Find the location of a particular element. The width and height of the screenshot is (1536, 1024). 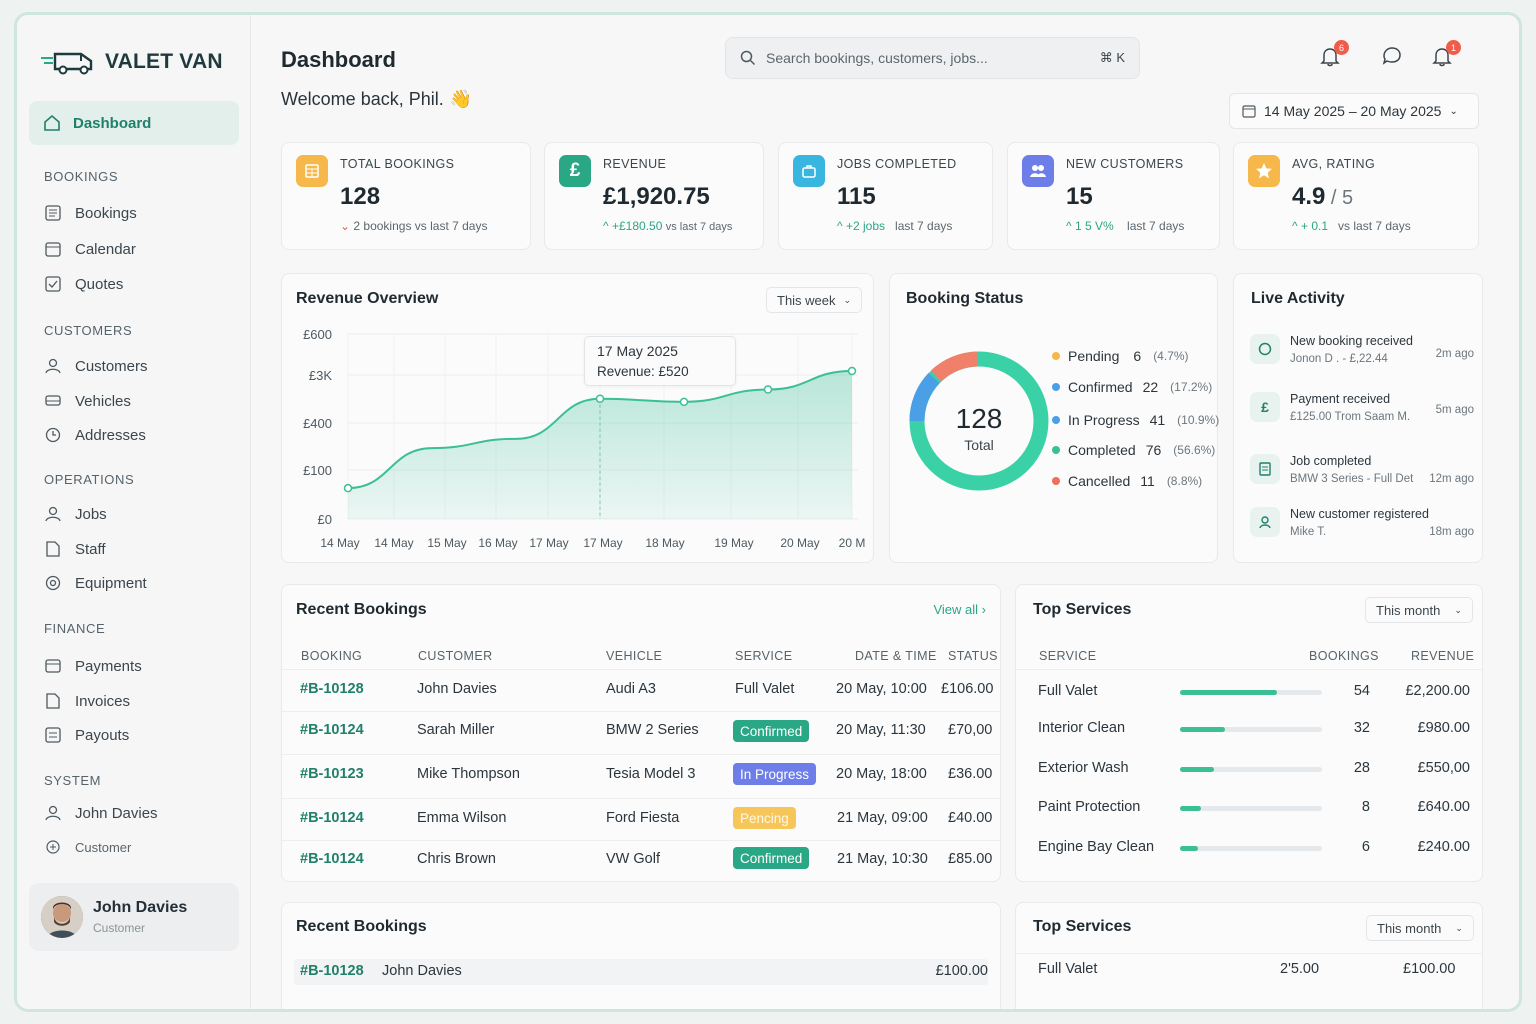

service-bookings: 54 is located at coordinates (1361, 691).